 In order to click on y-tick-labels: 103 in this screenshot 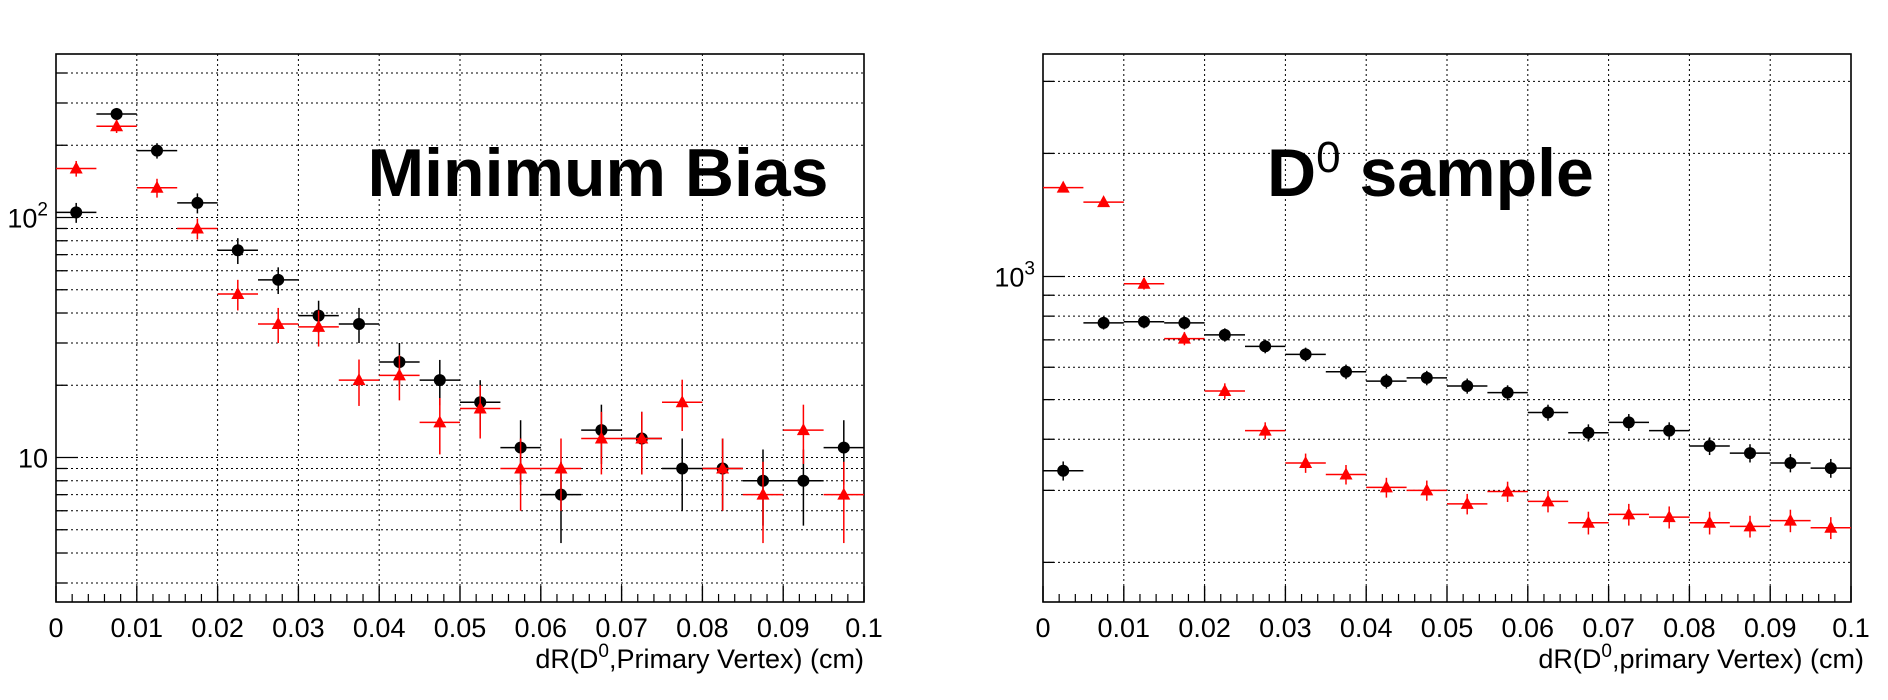, I will do `click(1014, 276)`.